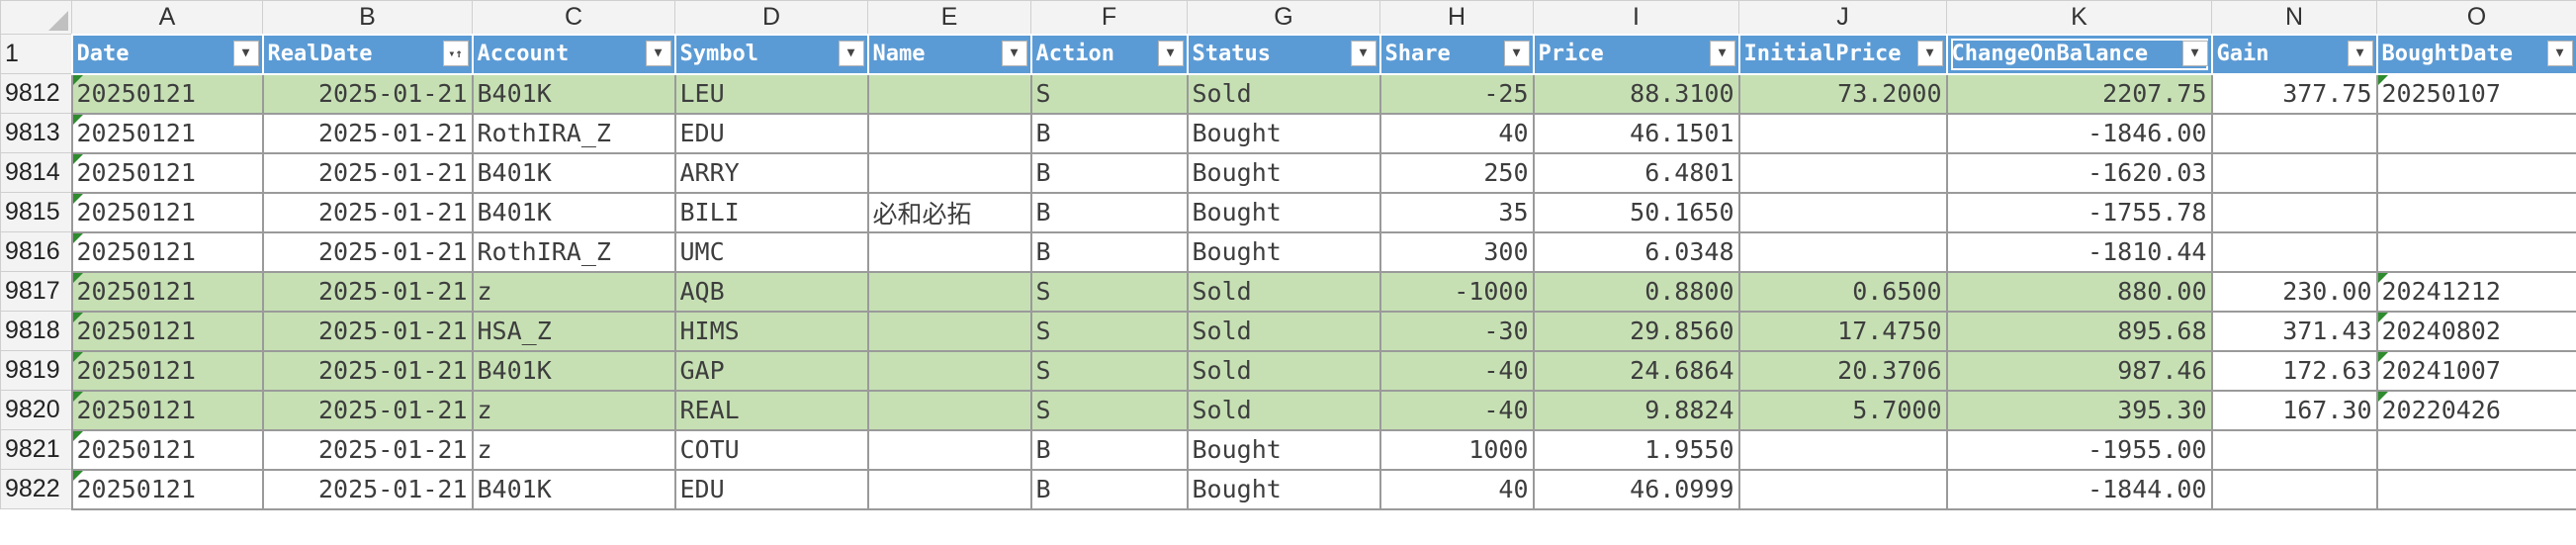 This screenshot has height=545, width=2576. What do you see at coordinates (2079, 54) in the screenshot?
I see `header-cell-changeonbalance: ChangeOnBalance ▼` at bounding box center [2079, 54].